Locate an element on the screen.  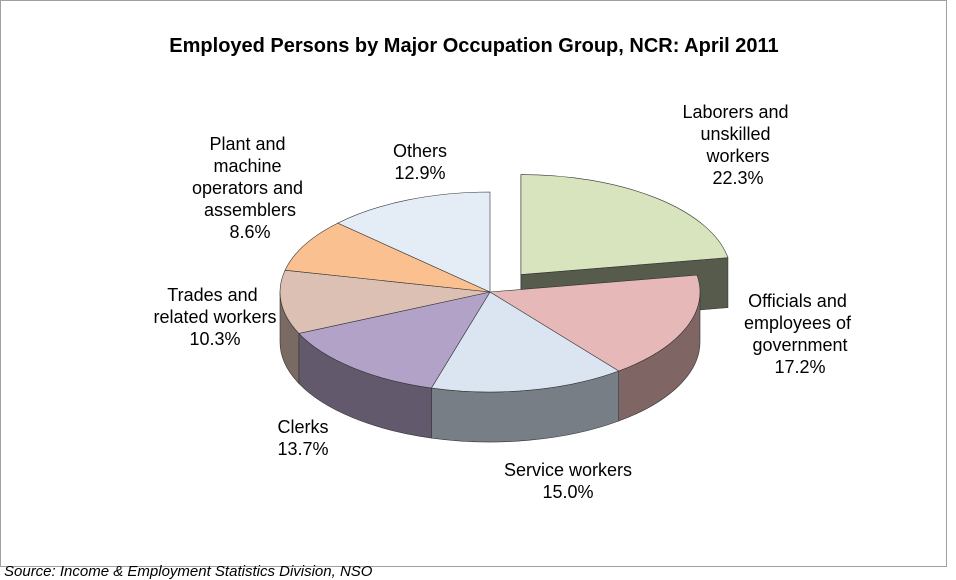
value-label: 12.9% is located at coordinates (419, 173).